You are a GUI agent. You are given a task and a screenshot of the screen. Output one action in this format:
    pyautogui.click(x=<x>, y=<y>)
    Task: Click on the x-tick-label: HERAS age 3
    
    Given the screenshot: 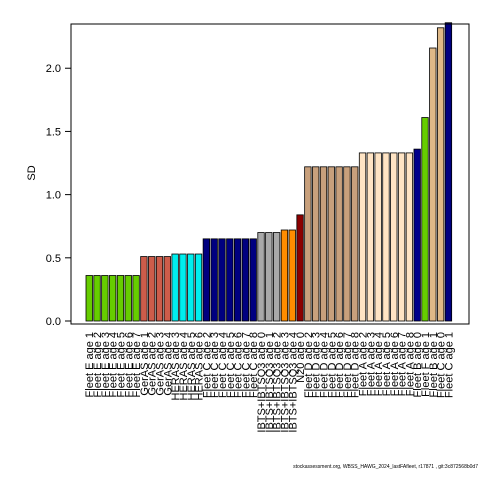 What is the action you would take?
    pyautogui.click(x=176, y=366)
    